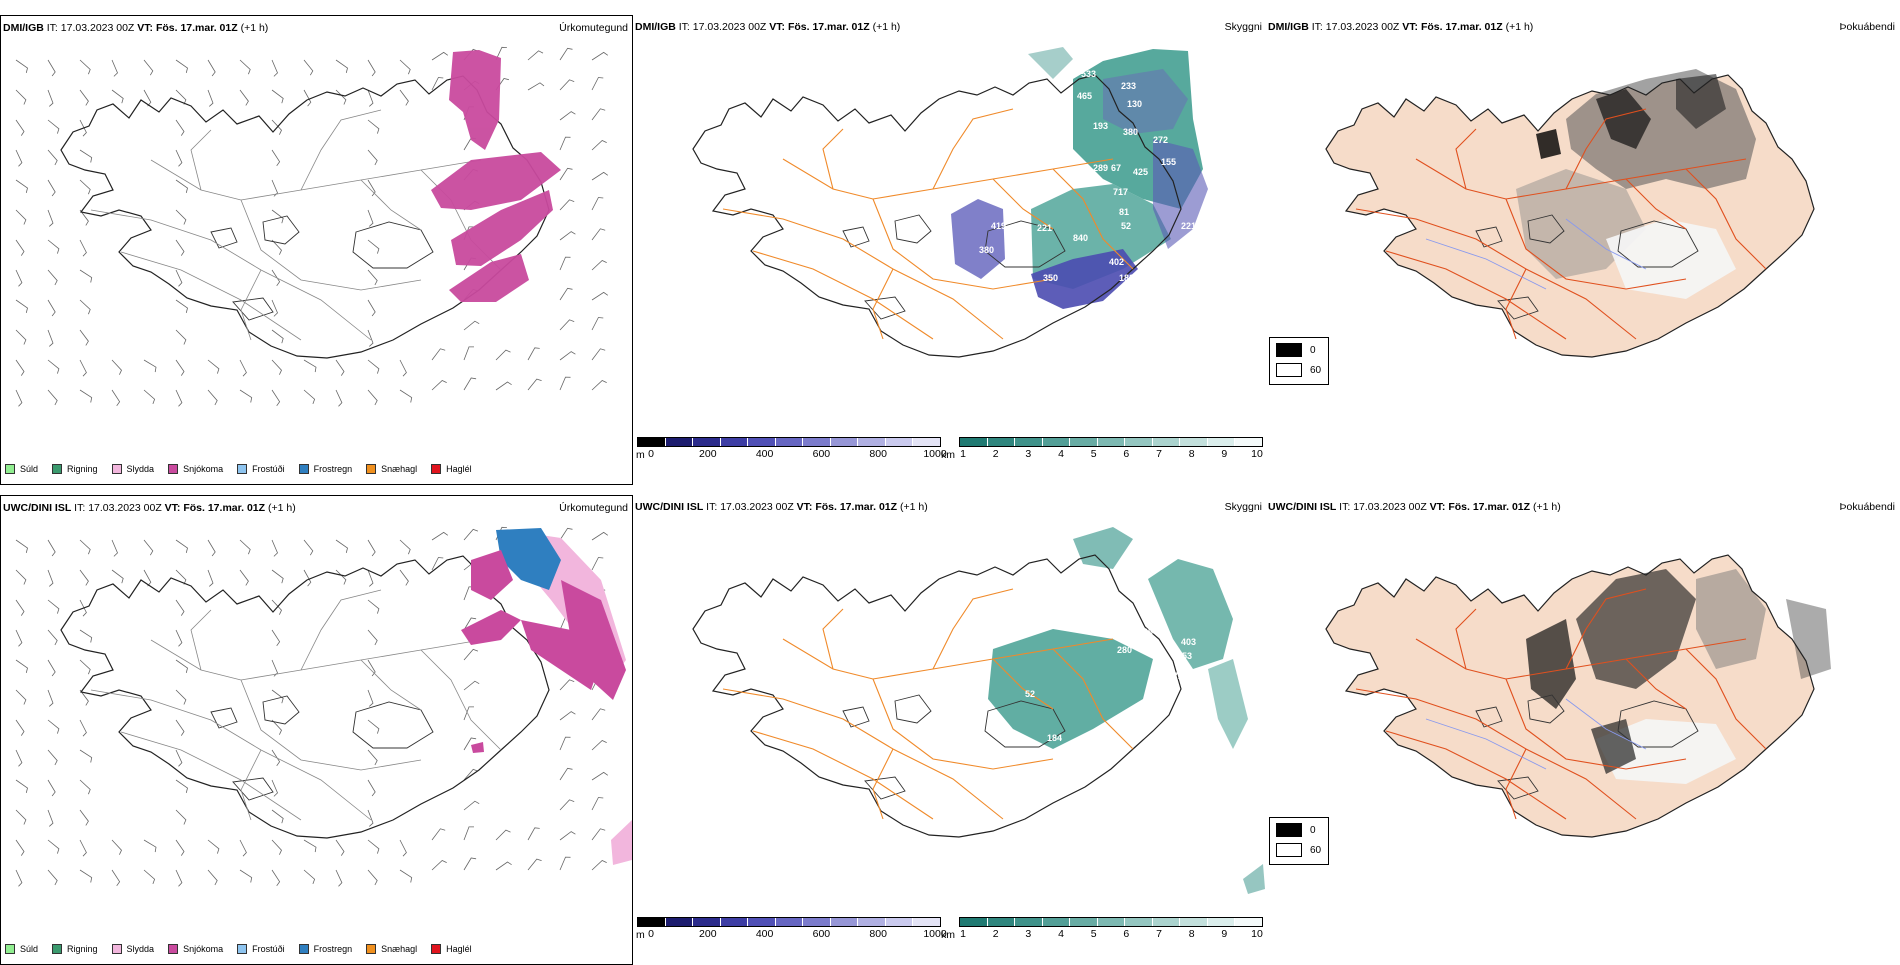 Image resolution: width=1900 pixels, height=965 pixels. I want to click on legend-item: Haglél, so click(451, 469).